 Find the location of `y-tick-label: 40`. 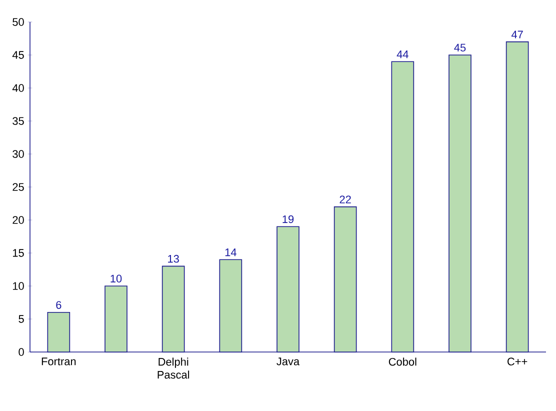

y-tick-label: 40 is located at coordinates (18, 88).